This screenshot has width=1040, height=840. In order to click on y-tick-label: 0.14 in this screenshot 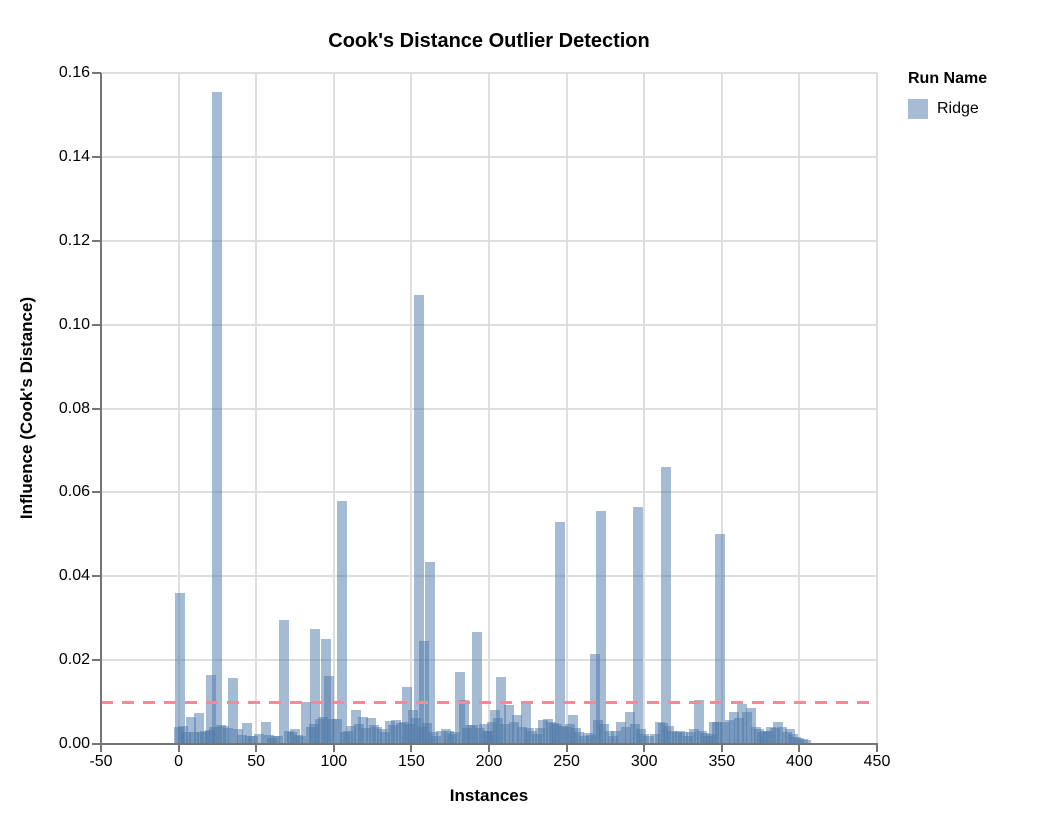, I will do `click(74, 156)`.